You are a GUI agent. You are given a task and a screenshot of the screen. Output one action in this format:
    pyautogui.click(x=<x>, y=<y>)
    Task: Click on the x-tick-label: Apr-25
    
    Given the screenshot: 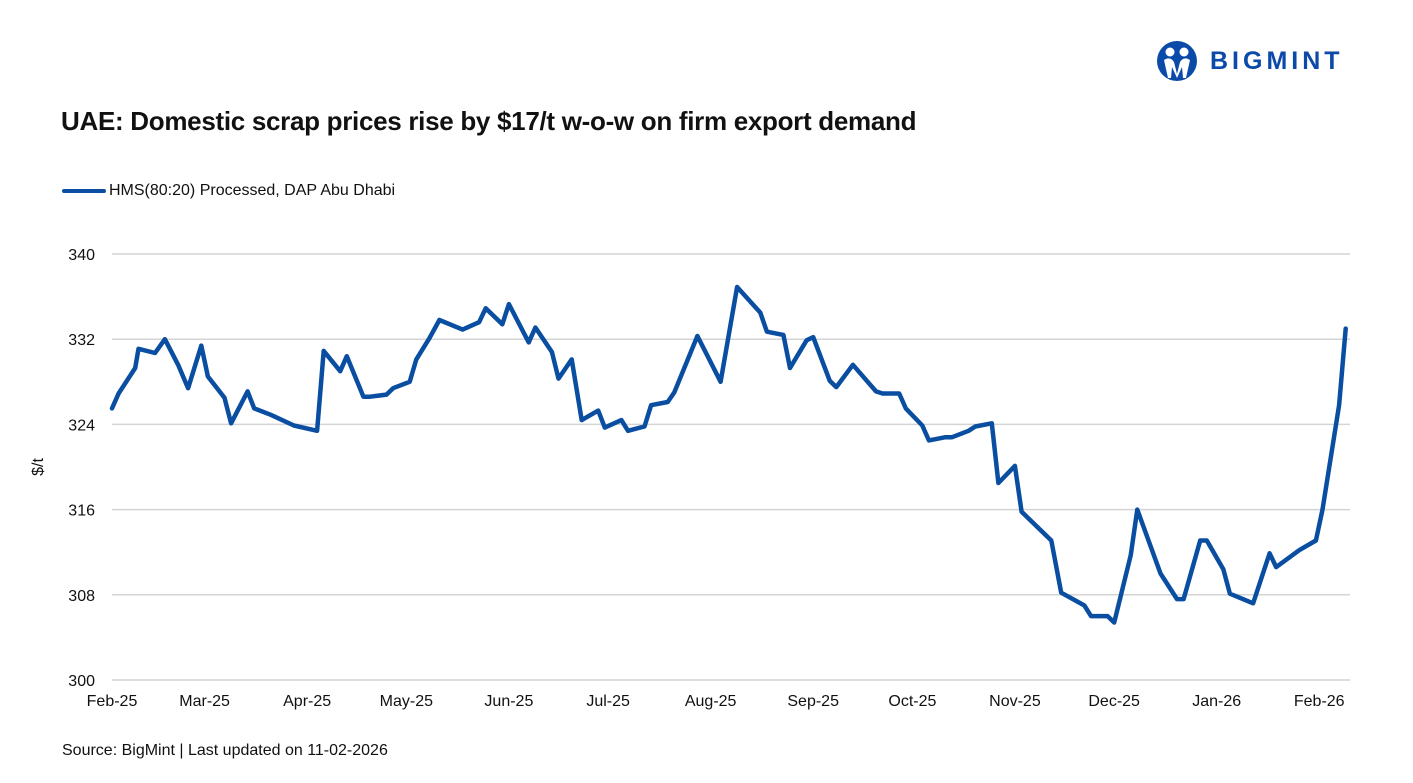 What is the action you would take?
    pyautogui.click(x=307, y=701)
    